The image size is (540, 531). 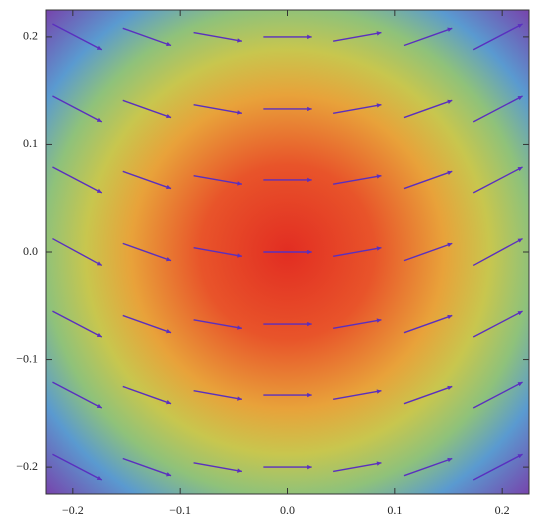 I want to click on x-tick-label: 0.1, so click(x=394, y=510).